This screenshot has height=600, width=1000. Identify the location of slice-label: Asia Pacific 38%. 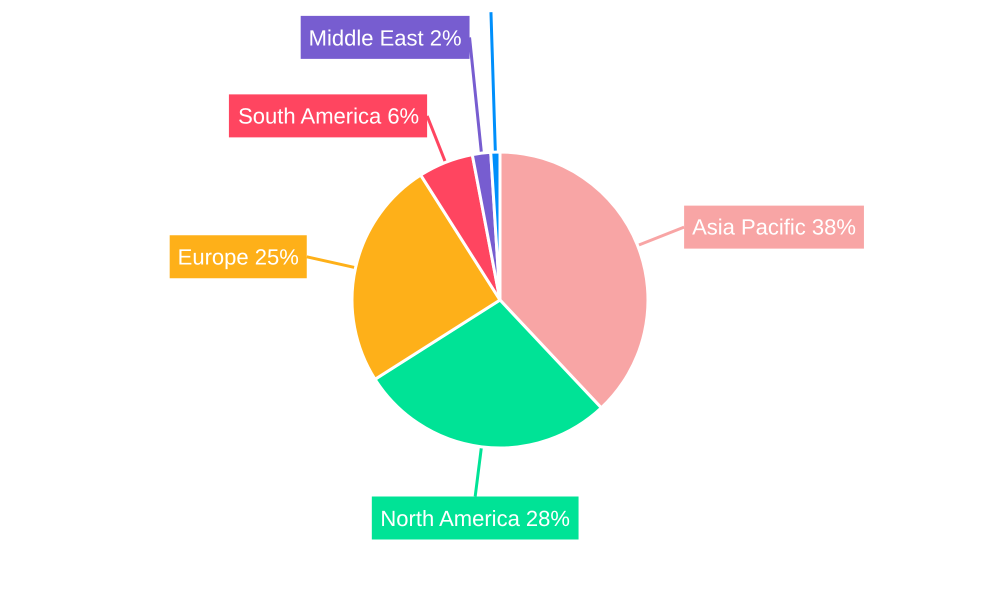
(774, 227).